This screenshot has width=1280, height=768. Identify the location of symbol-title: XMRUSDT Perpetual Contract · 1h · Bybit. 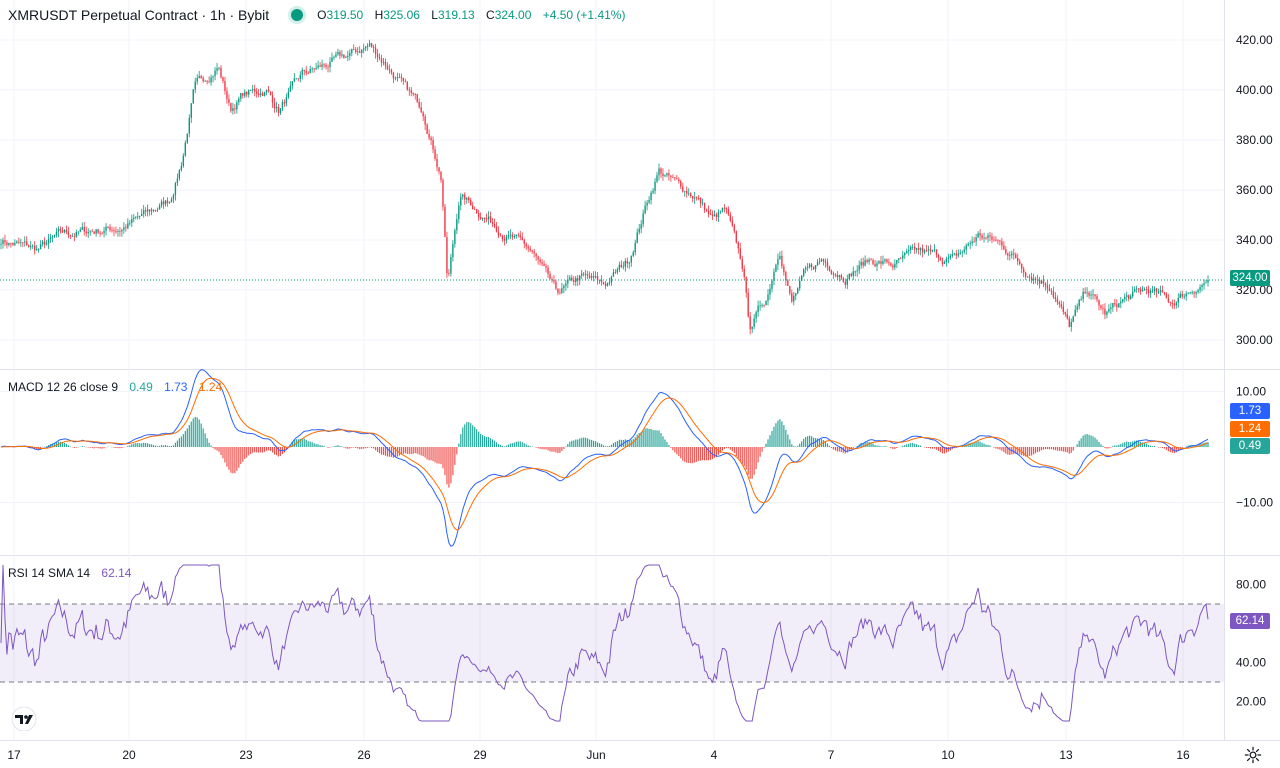
(139, 15).